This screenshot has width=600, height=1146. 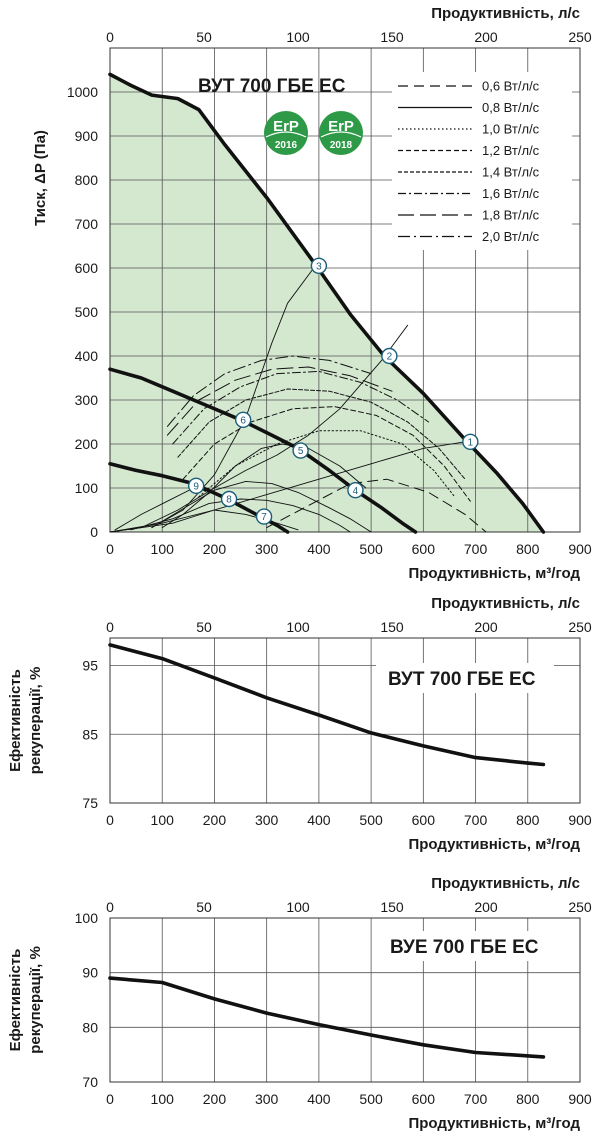 I want to click on operating-point-label: 2, so click(x=390, y=357).